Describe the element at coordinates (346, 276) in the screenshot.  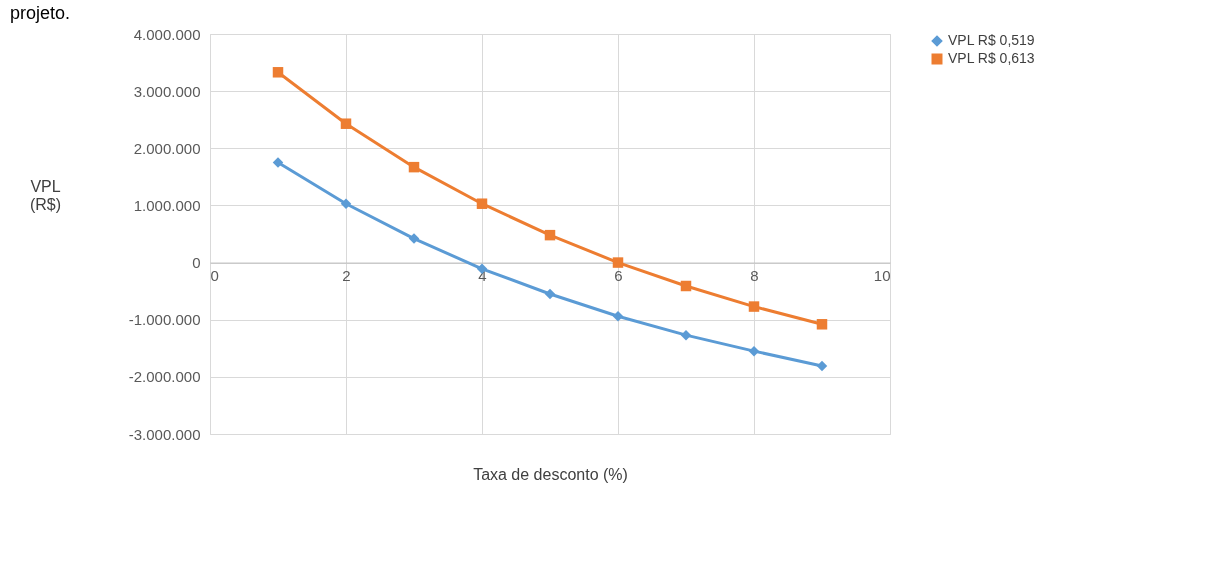
I see `x-tick-label: 2` at that location.